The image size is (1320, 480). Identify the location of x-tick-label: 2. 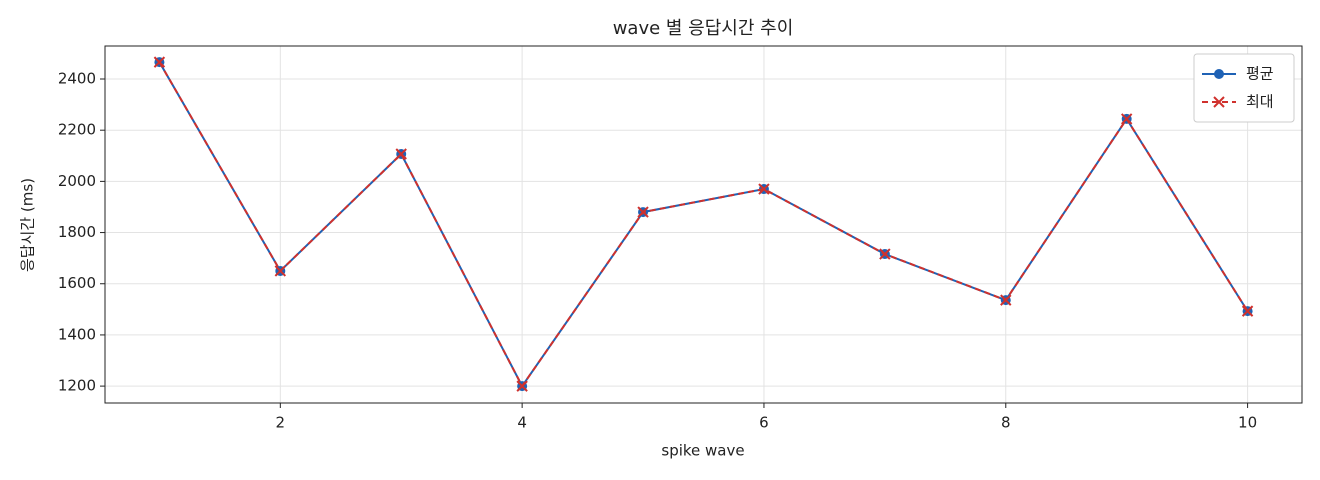
(281, 423).